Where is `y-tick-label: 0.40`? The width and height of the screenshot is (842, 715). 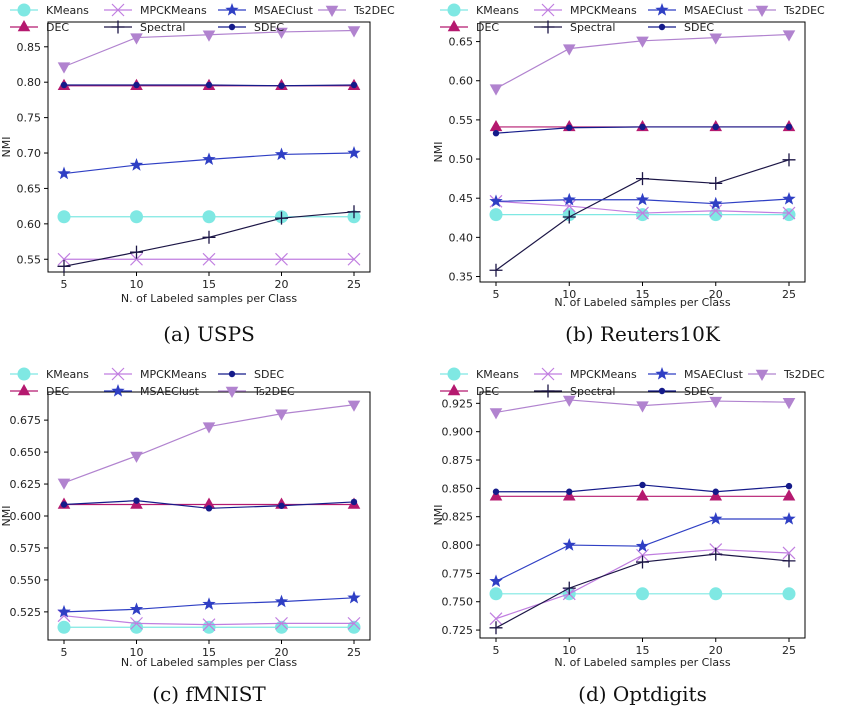 y-tick-label: 0.40 is located at coordinates (461, 237).